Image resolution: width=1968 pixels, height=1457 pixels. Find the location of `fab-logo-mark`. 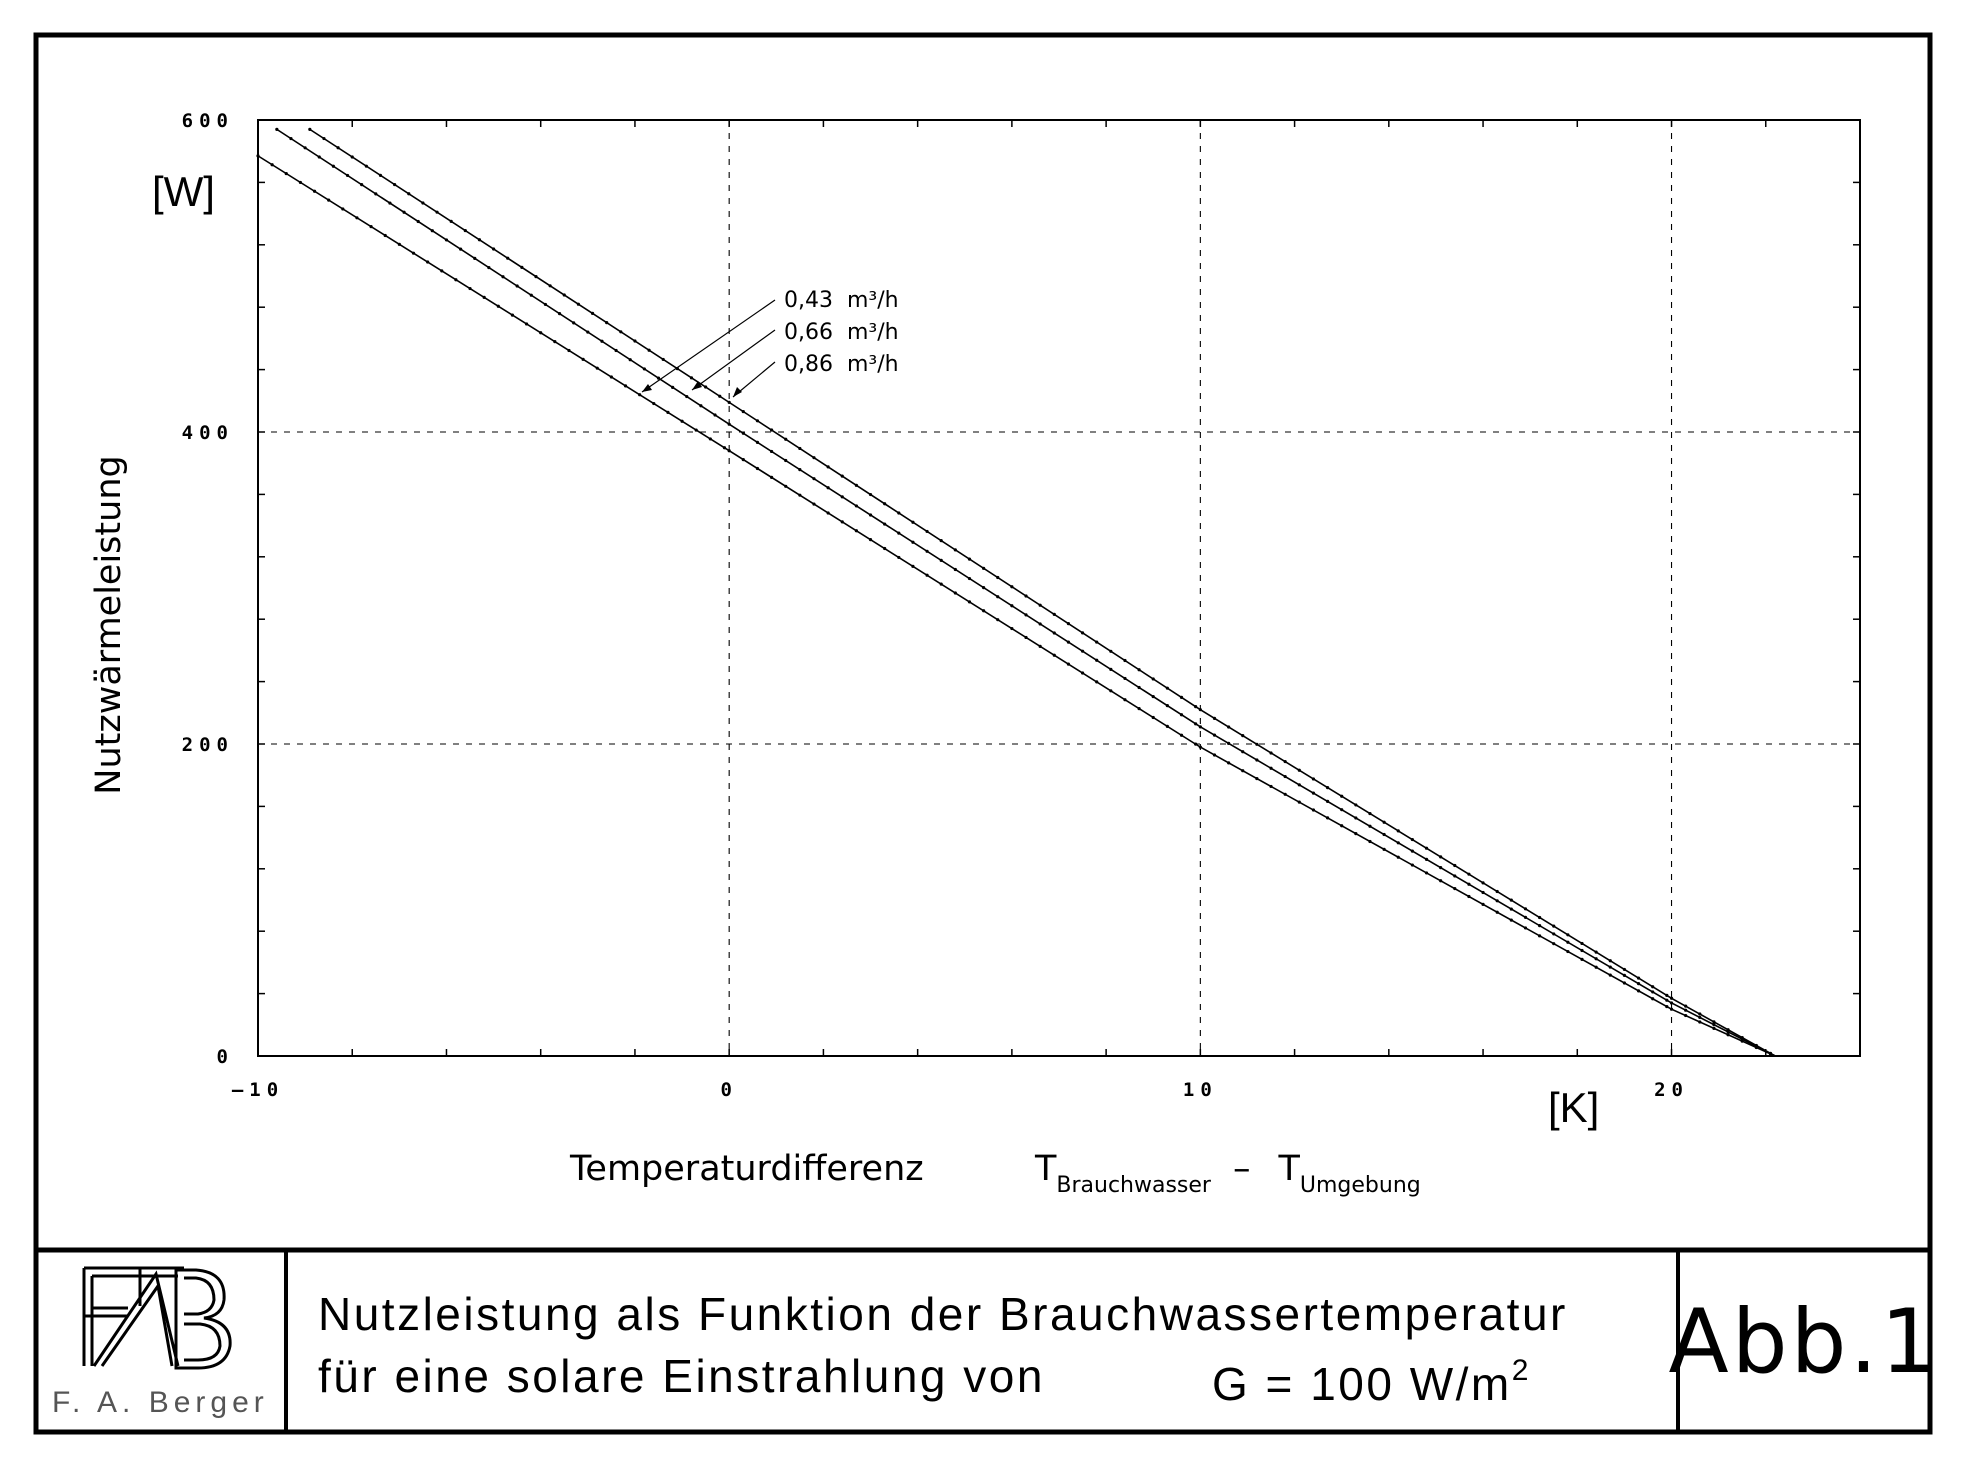

fab-logo-mark is located at coordinates (157, 1318).